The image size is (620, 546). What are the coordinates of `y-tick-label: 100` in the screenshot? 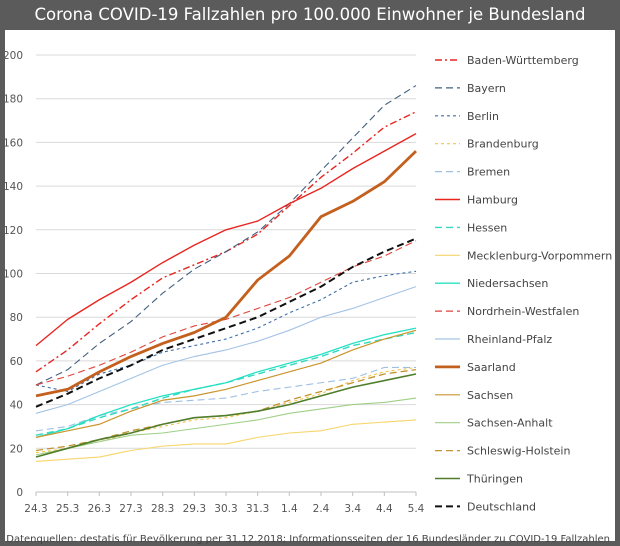 It's located at (14, 275).